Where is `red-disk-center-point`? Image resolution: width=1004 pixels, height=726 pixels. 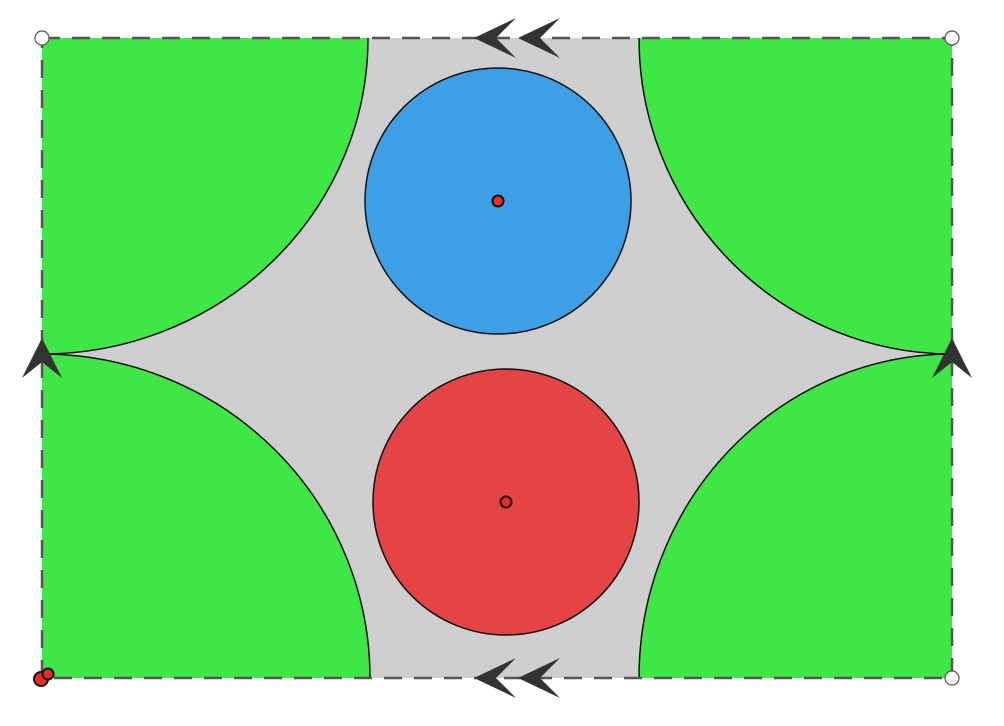
red-disk-center-point is located at coordinates (506, 502).